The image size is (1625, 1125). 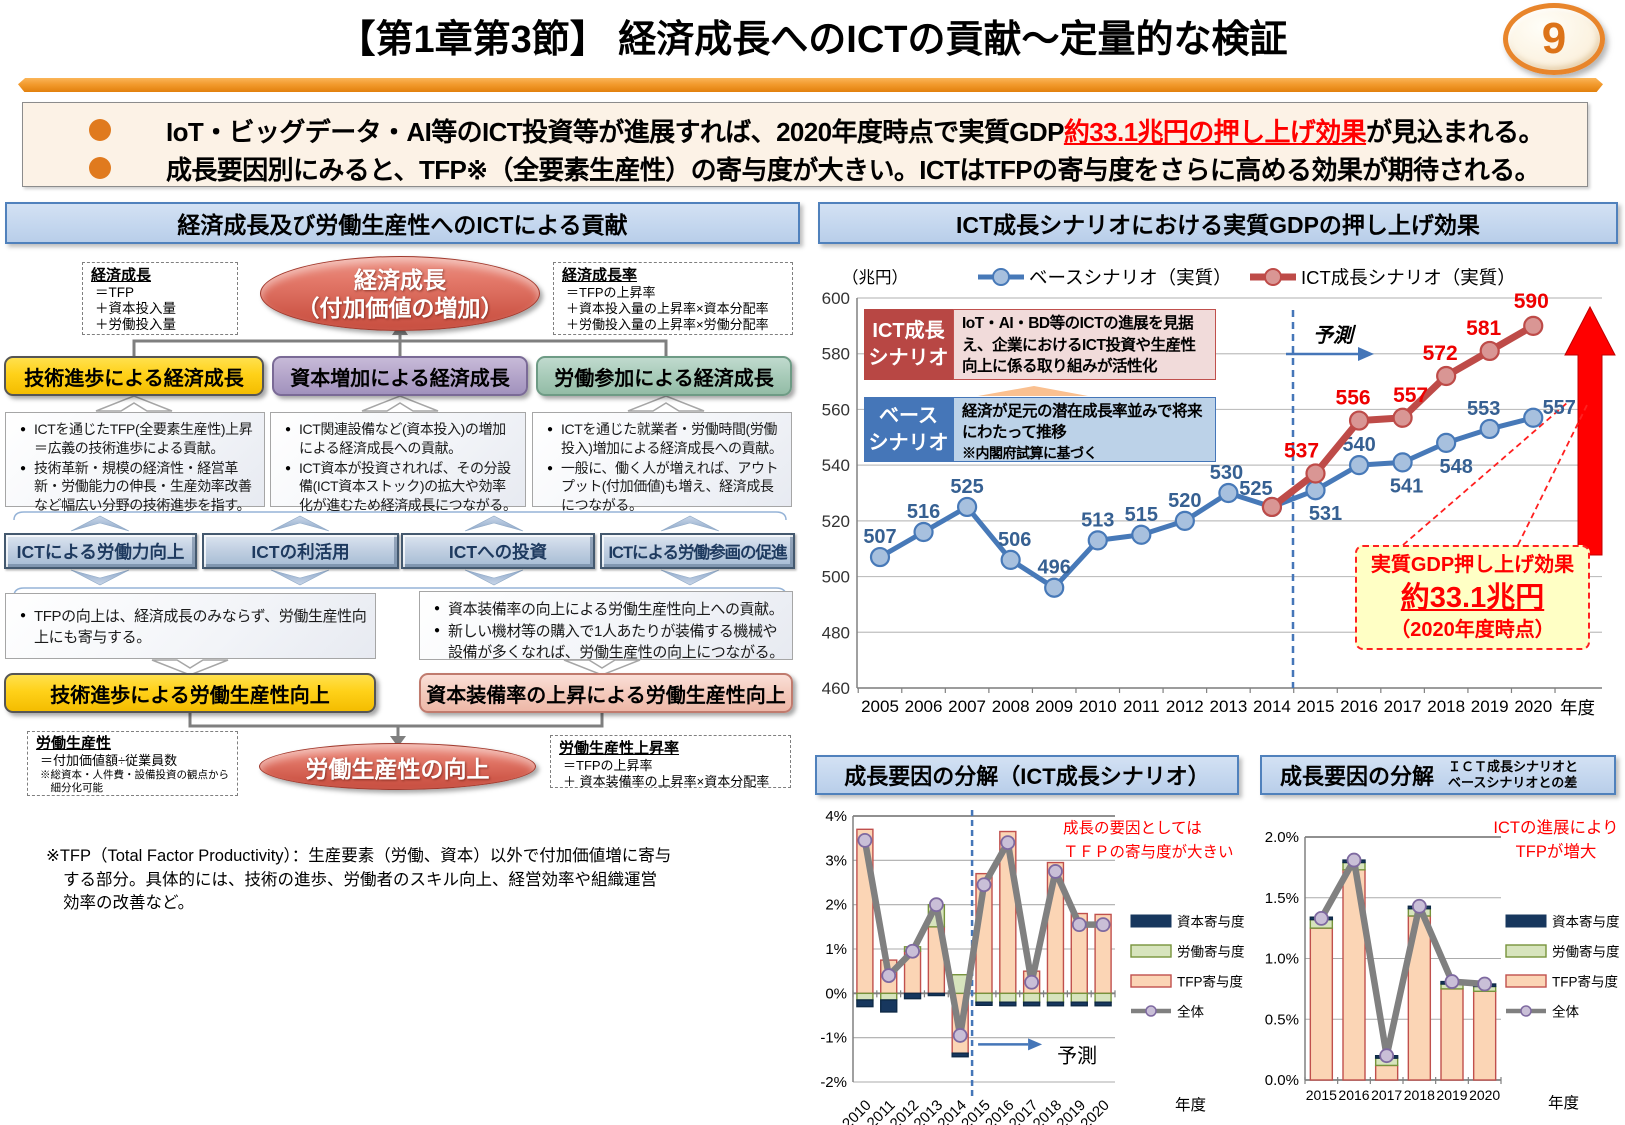 I want to click on annotation: TFPが増大, so click(x=1556, y=851).